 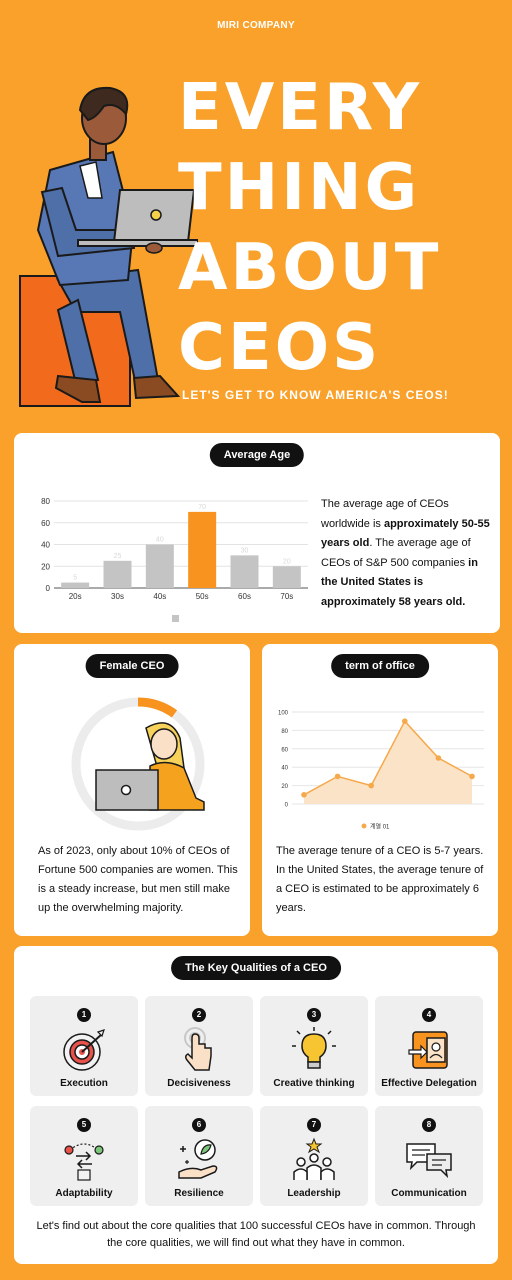 I want to click on hero-title-line: THING, so click(x=299, y=188).